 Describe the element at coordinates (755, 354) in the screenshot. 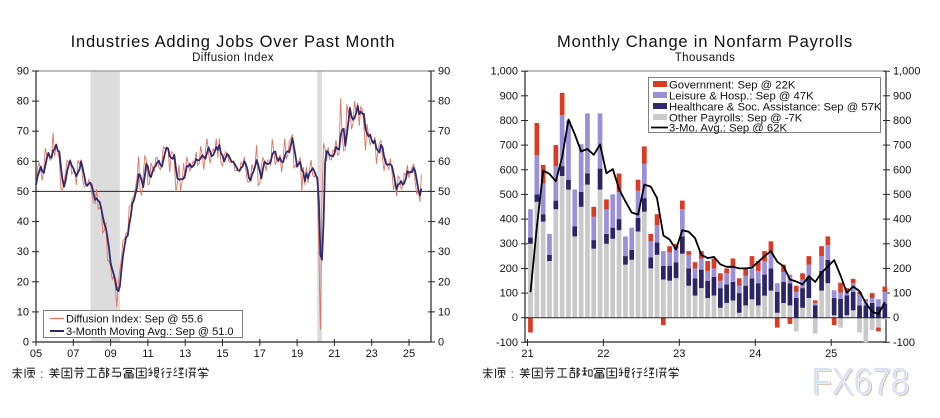

I see `svg-text: 24` at that location.